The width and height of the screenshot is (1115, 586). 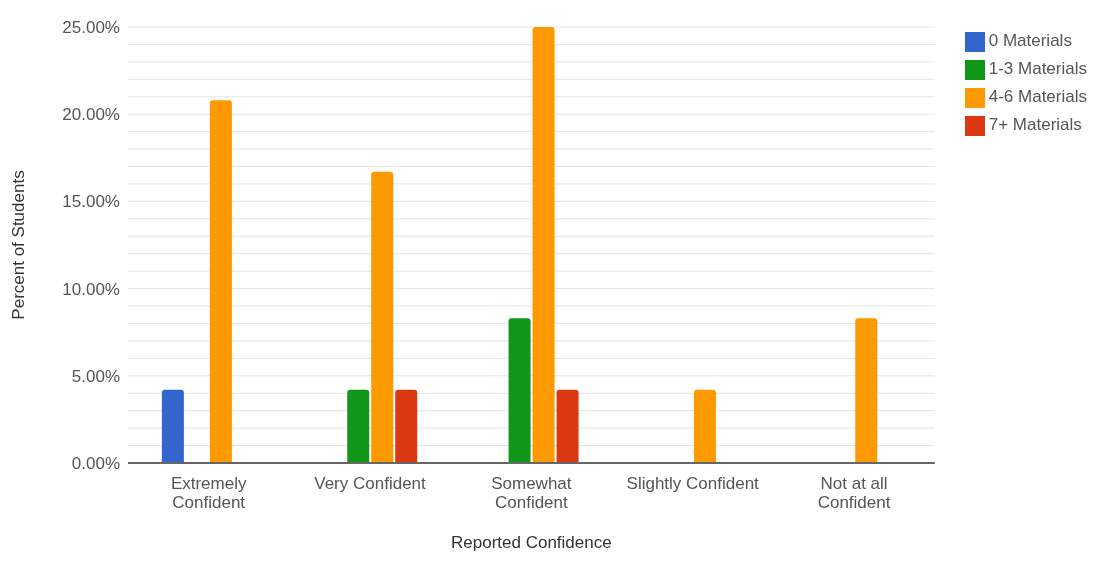 What do you see at coordinates (1035, 124) in the screenshot?
I see `legend-label: 7+ Materials` at bounding box center [1035, 124].